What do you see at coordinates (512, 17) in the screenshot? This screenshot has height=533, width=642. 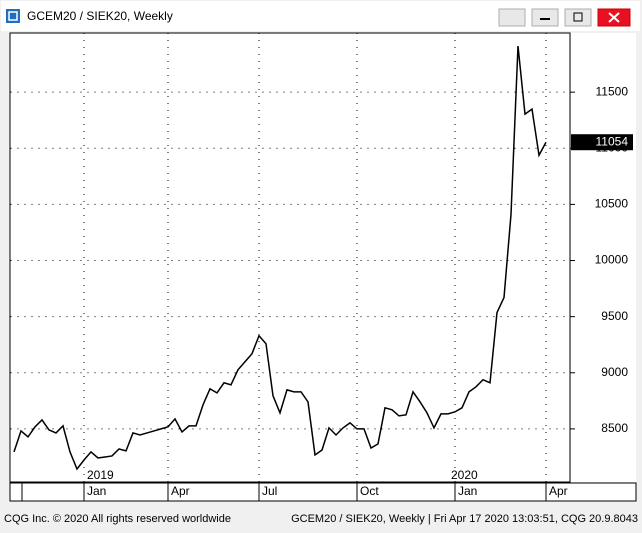 I see `link-button` at bounding box center [512, 17].